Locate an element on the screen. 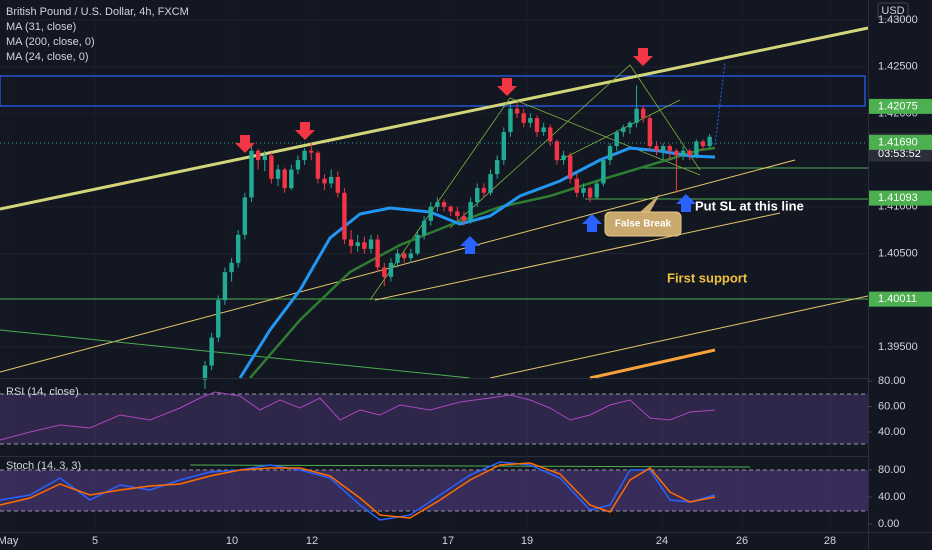 This screenshot has width=932, height=550. price-tag-label: 1.41690 is located at coordinates (898, 142).